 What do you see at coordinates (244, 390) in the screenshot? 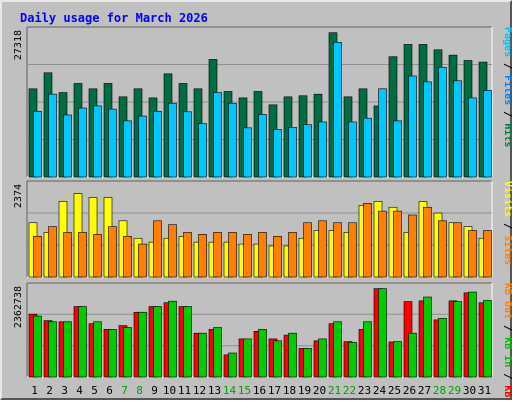
I see `x-tick-day-15: 15` at bounding box center [244, 390].